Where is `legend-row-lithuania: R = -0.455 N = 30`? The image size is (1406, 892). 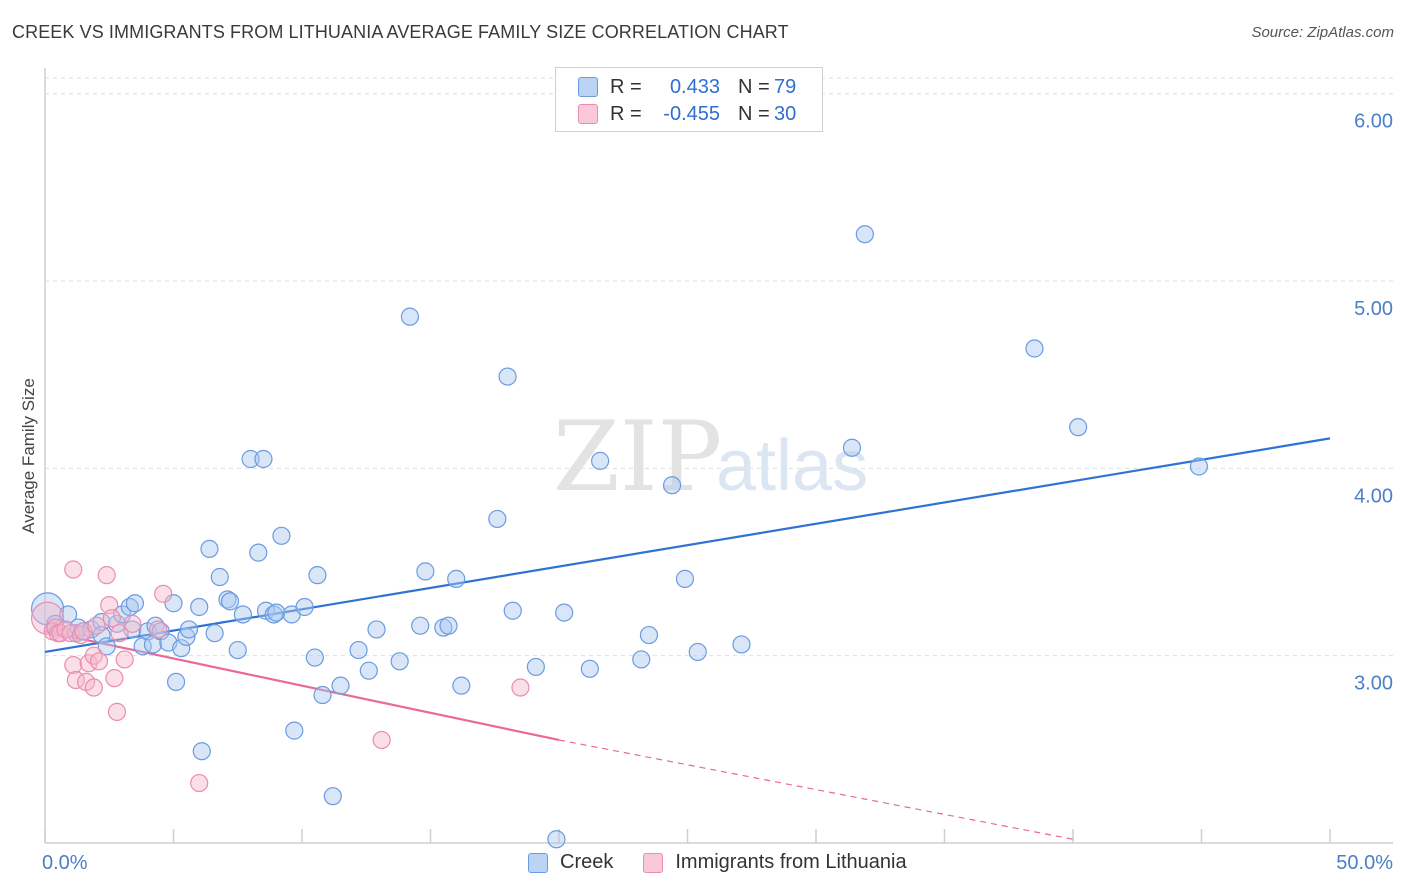 legend-row-lithuania: R = -0.455 N = 30 is located at coordinates (687, 114).